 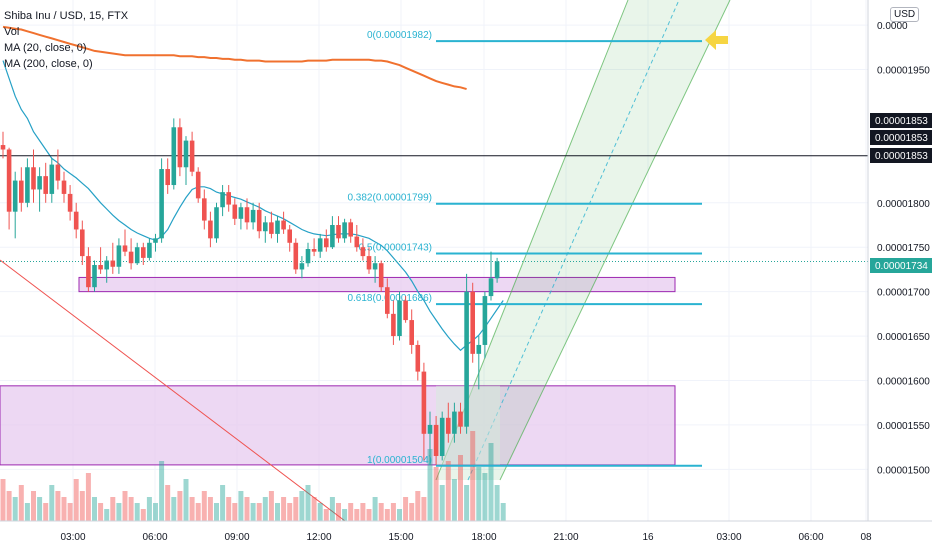 What do you see at coordinates (395, 247) in the screenshot?
I see `fib-level-label: 0.5(0.00001743)` at bounding box center [395, 247].